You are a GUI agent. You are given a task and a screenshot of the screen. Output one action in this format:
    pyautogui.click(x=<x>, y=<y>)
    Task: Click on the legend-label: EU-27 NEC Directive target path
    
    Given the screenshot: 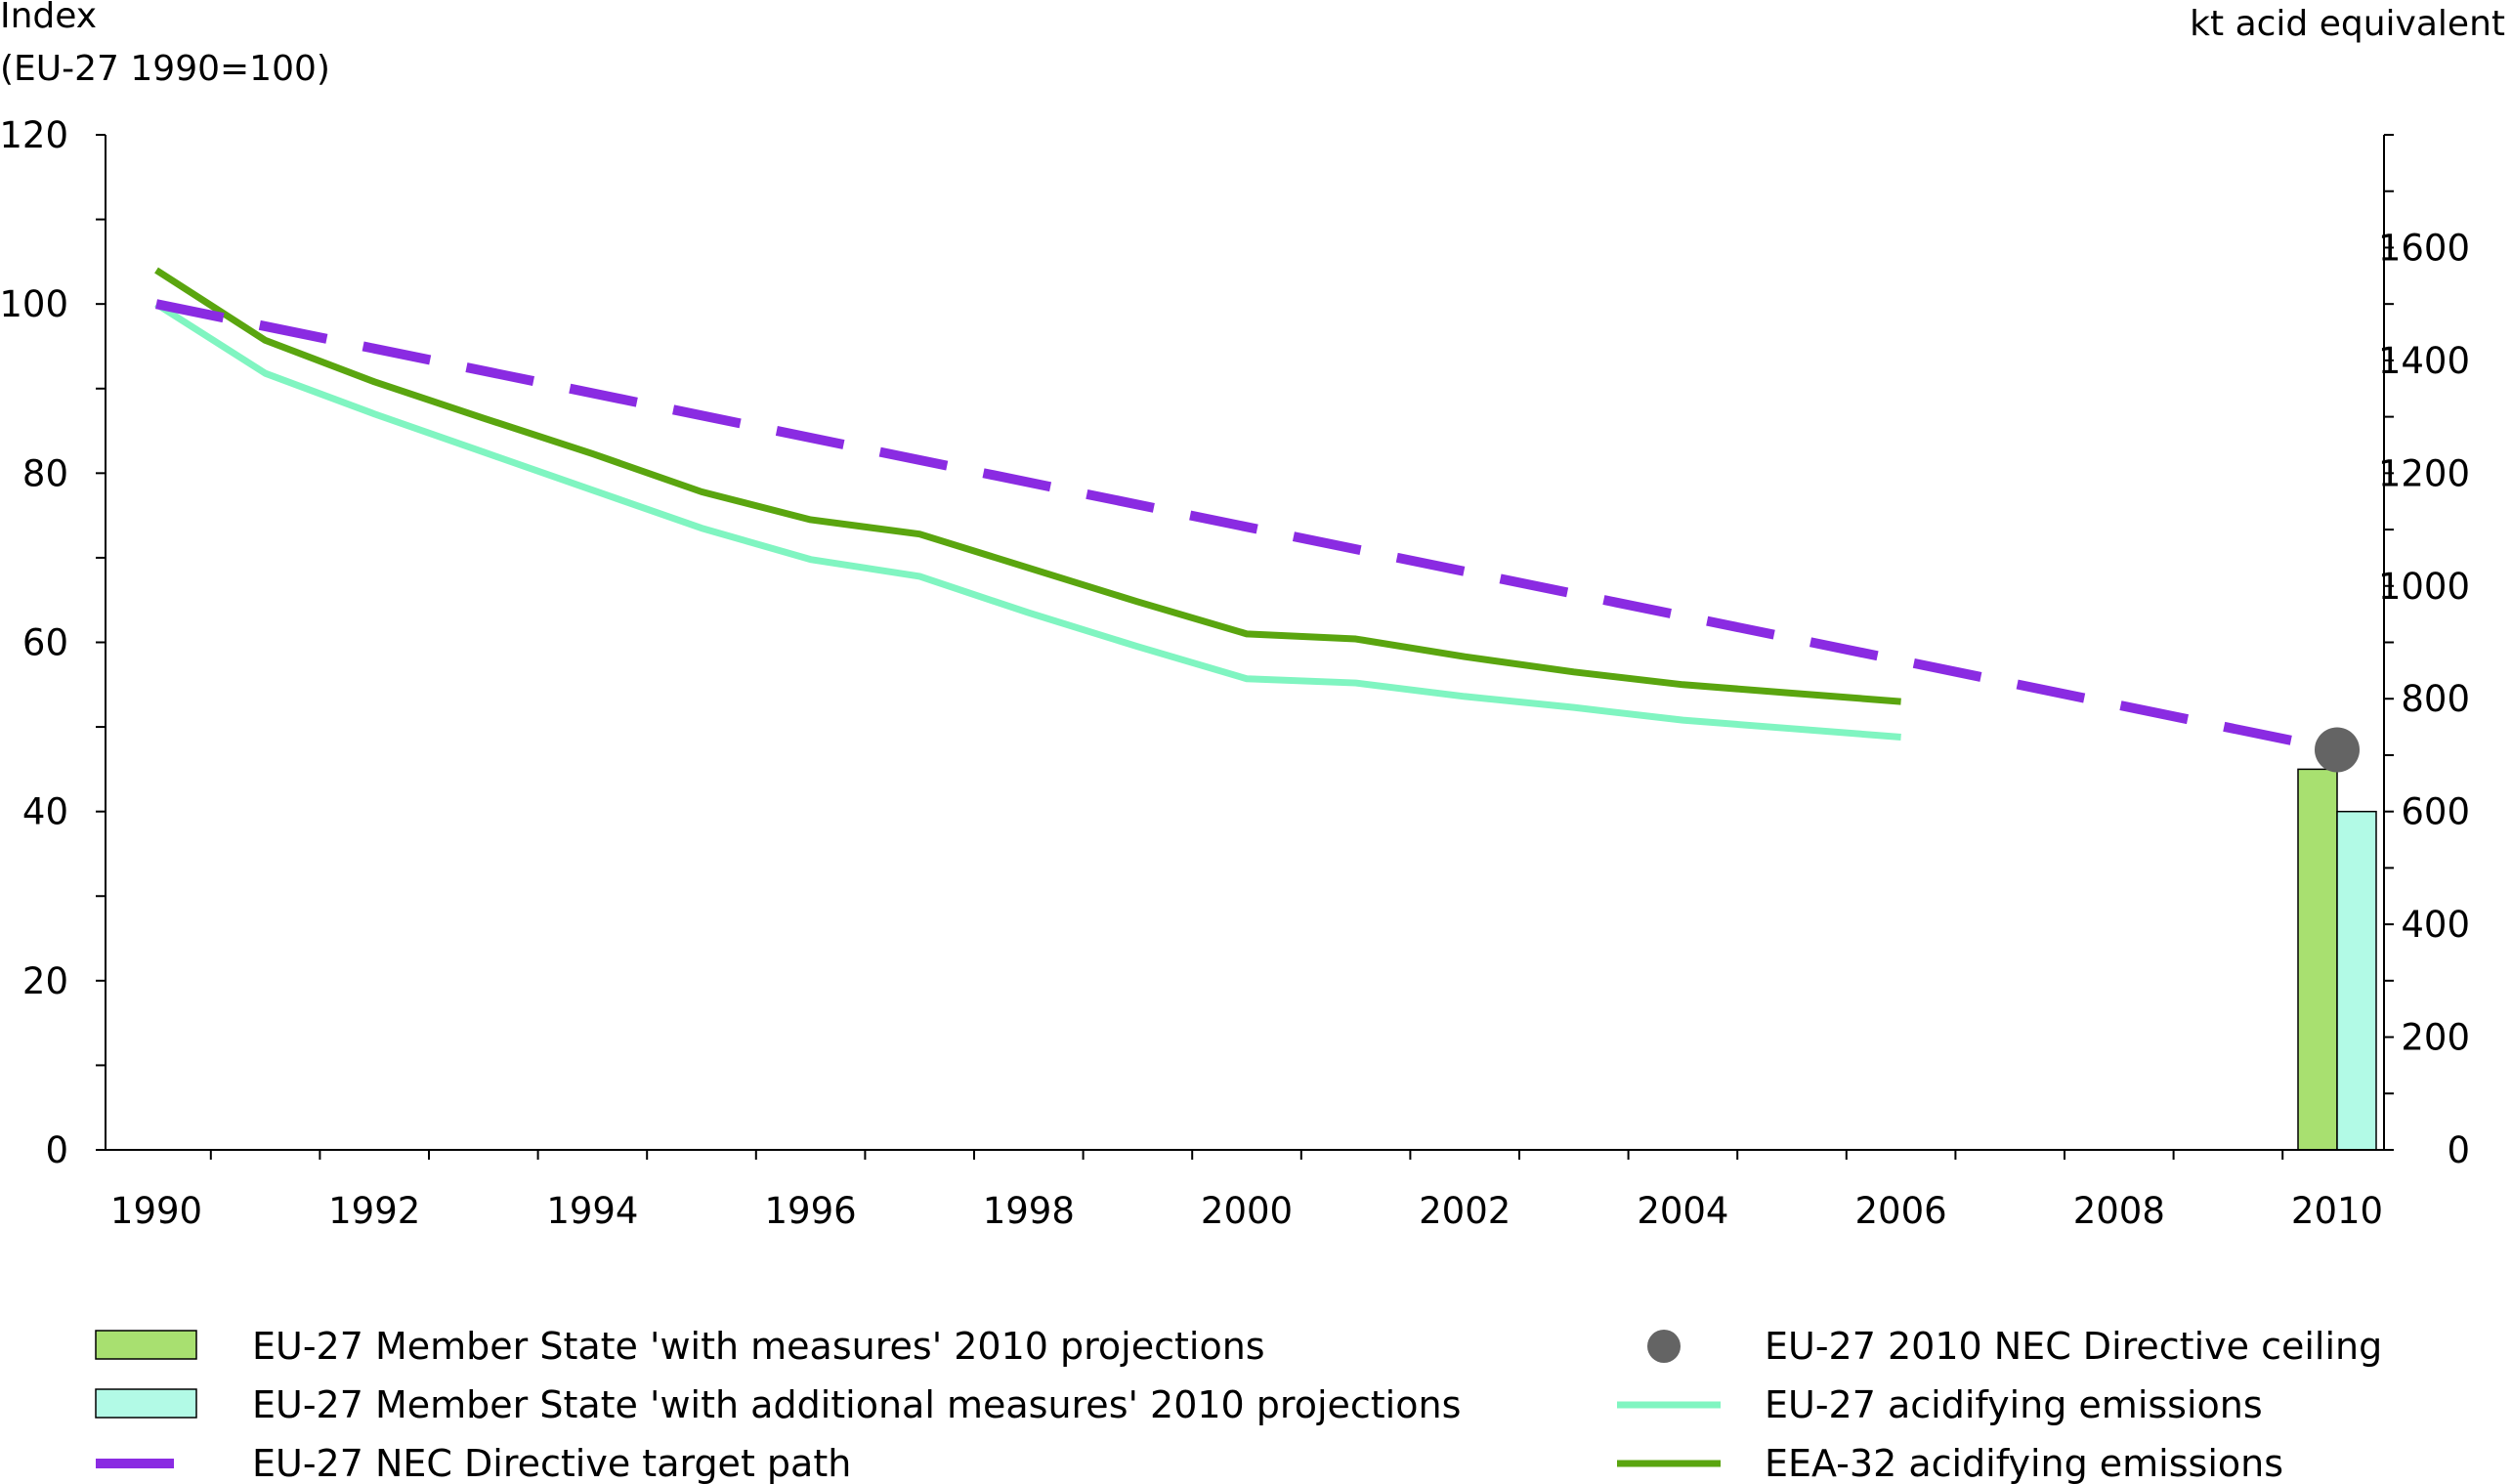 What is the action you would take?
    pyautogui.click(x=551, y=1463)
    